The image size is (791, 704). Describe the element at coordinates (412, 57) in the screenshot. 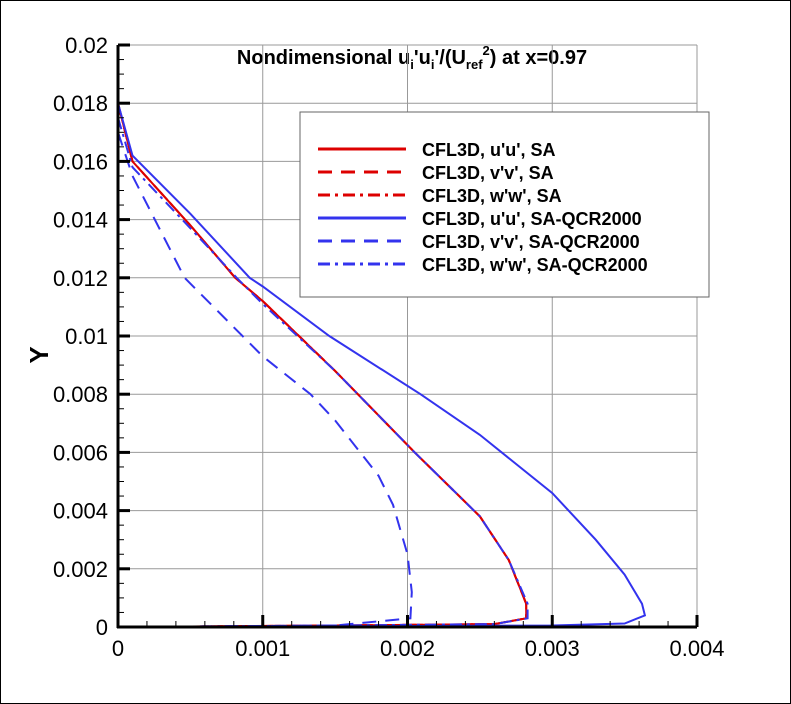

I see `chart-title: Nondimensional ui'ui'/(Uref2) at x=0.97` at that location.